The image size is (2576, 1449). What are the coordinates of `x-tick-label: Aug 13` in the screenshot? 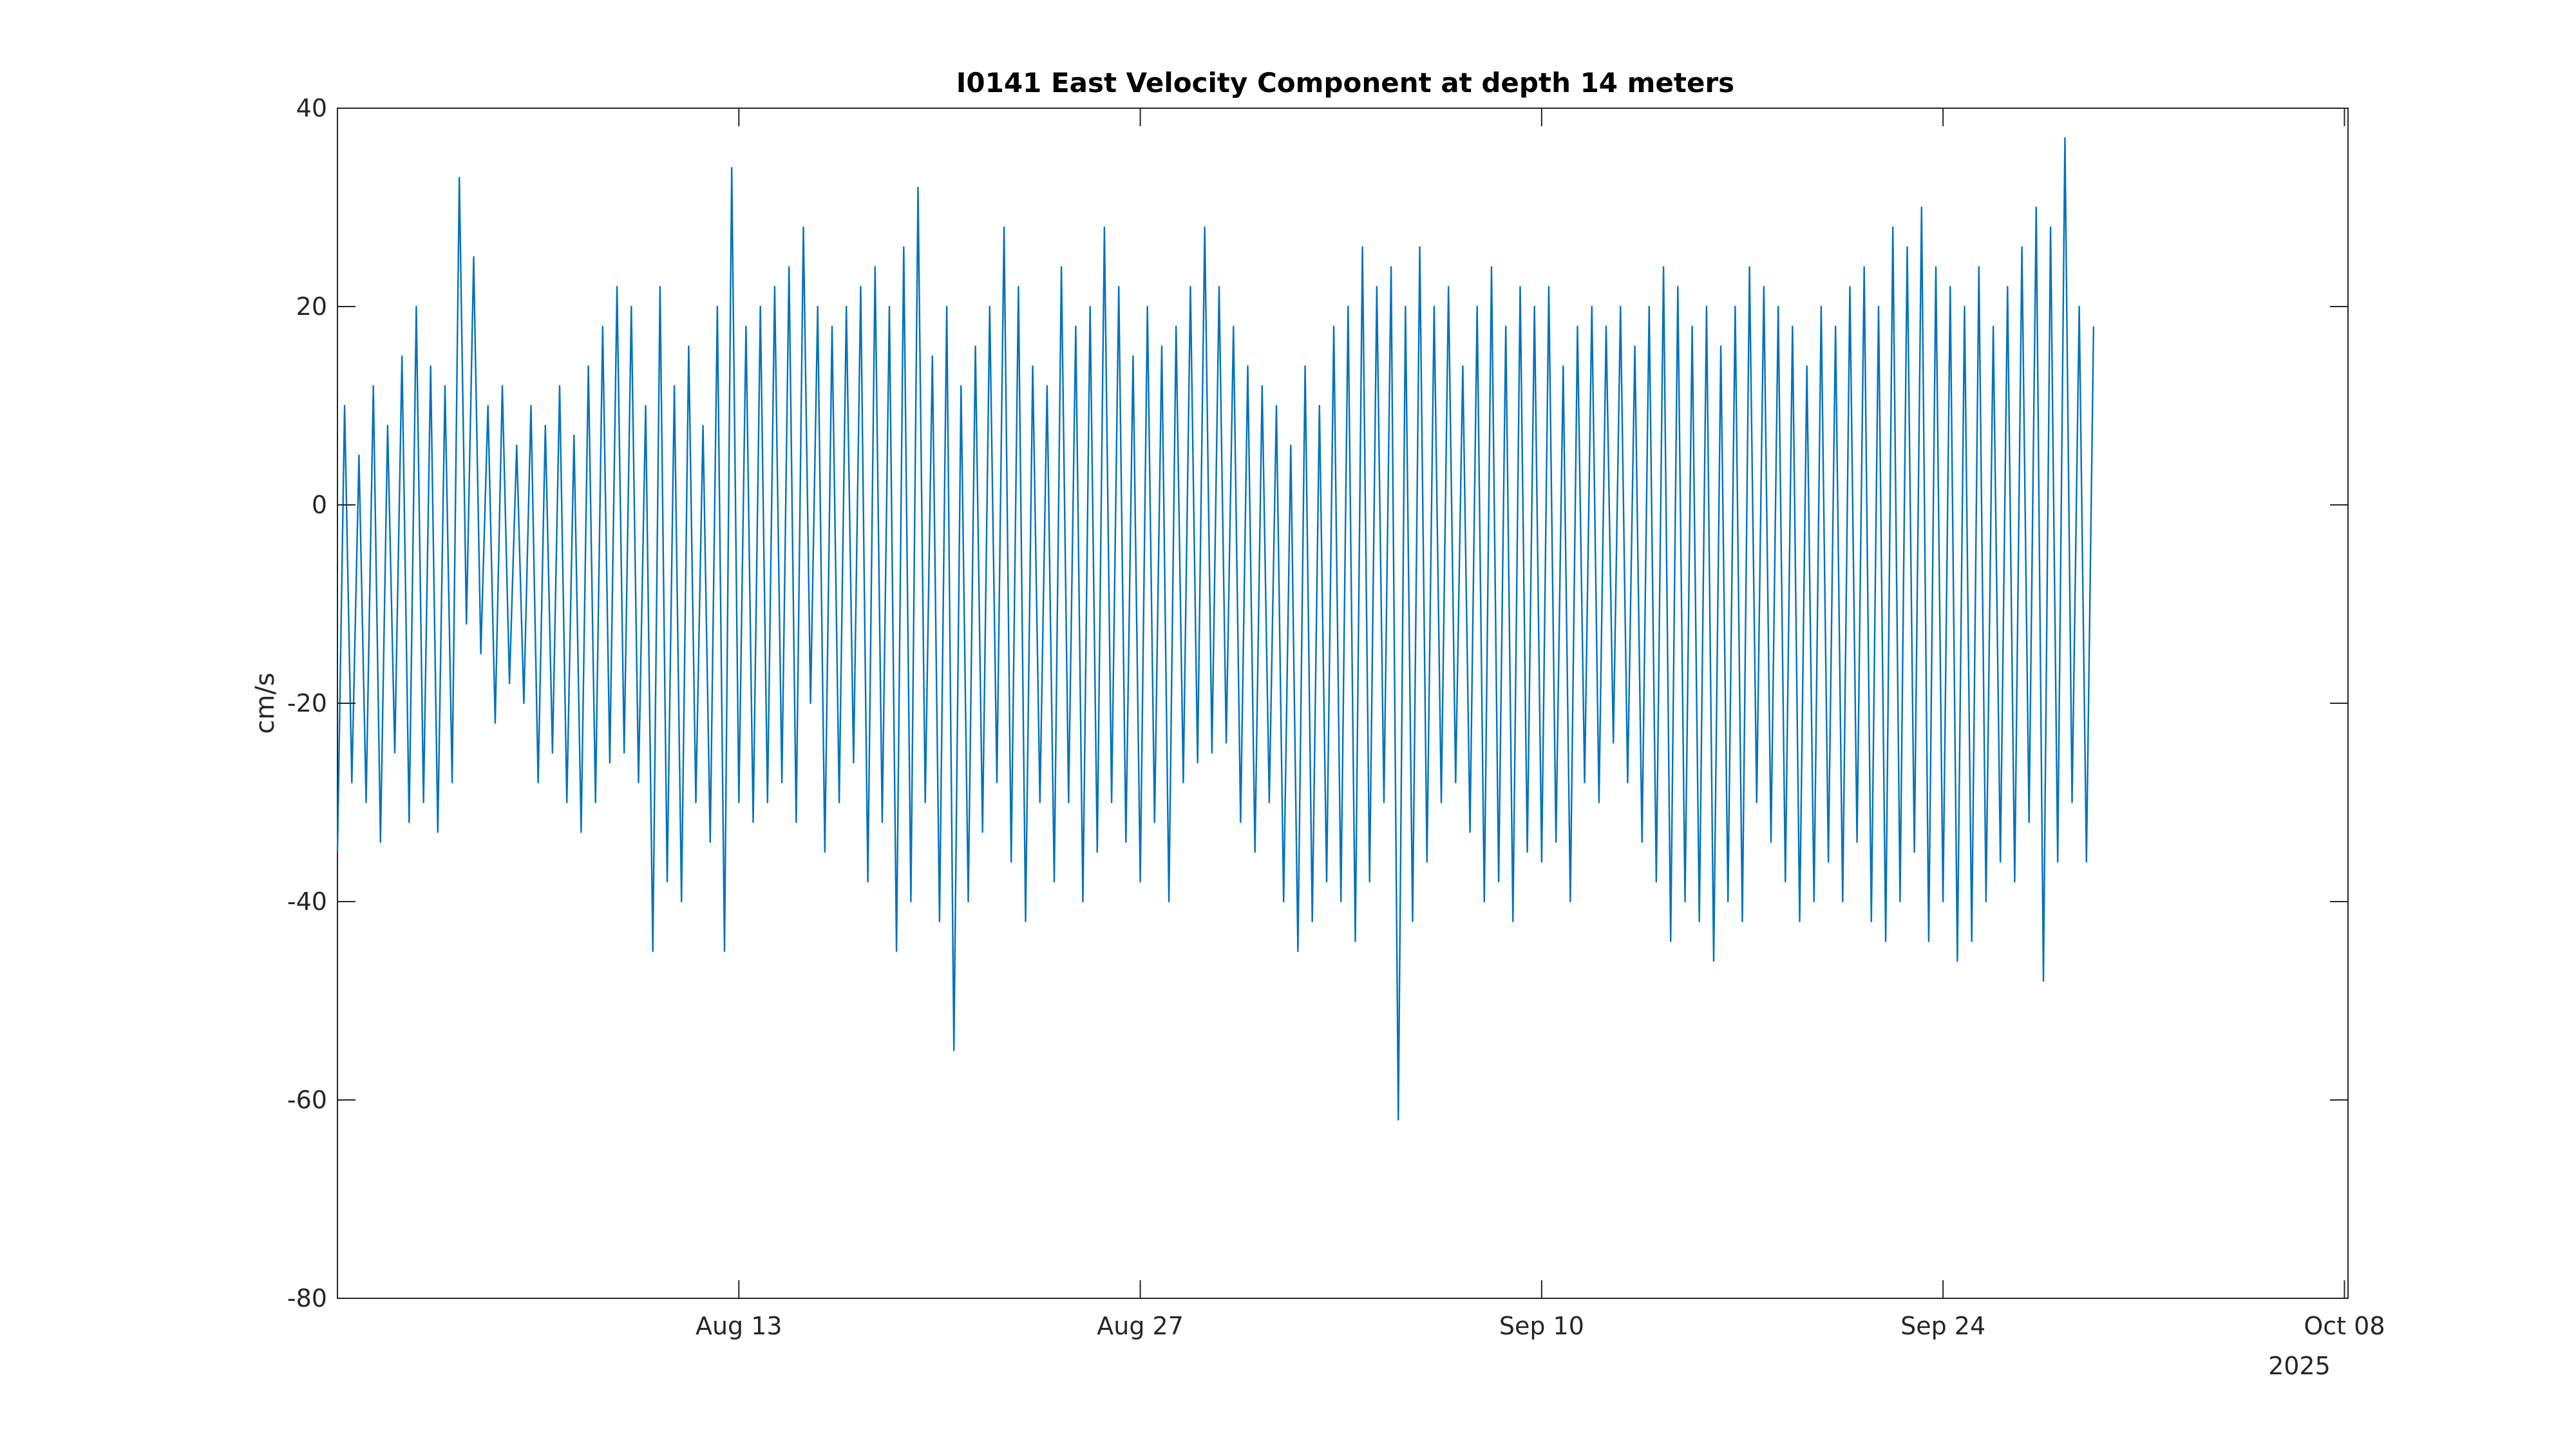 It's located at (739, 1326).